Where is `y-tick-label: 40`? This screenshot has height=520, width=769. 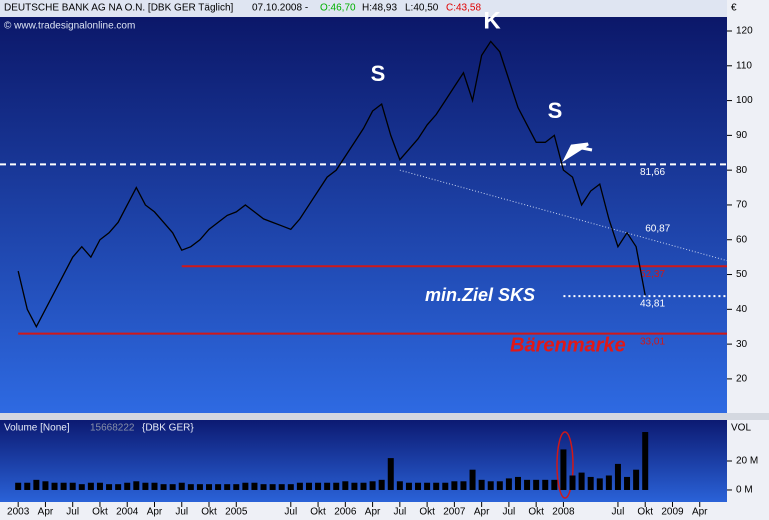
y-tick-label: 40 is located at coordinates (742, 309).